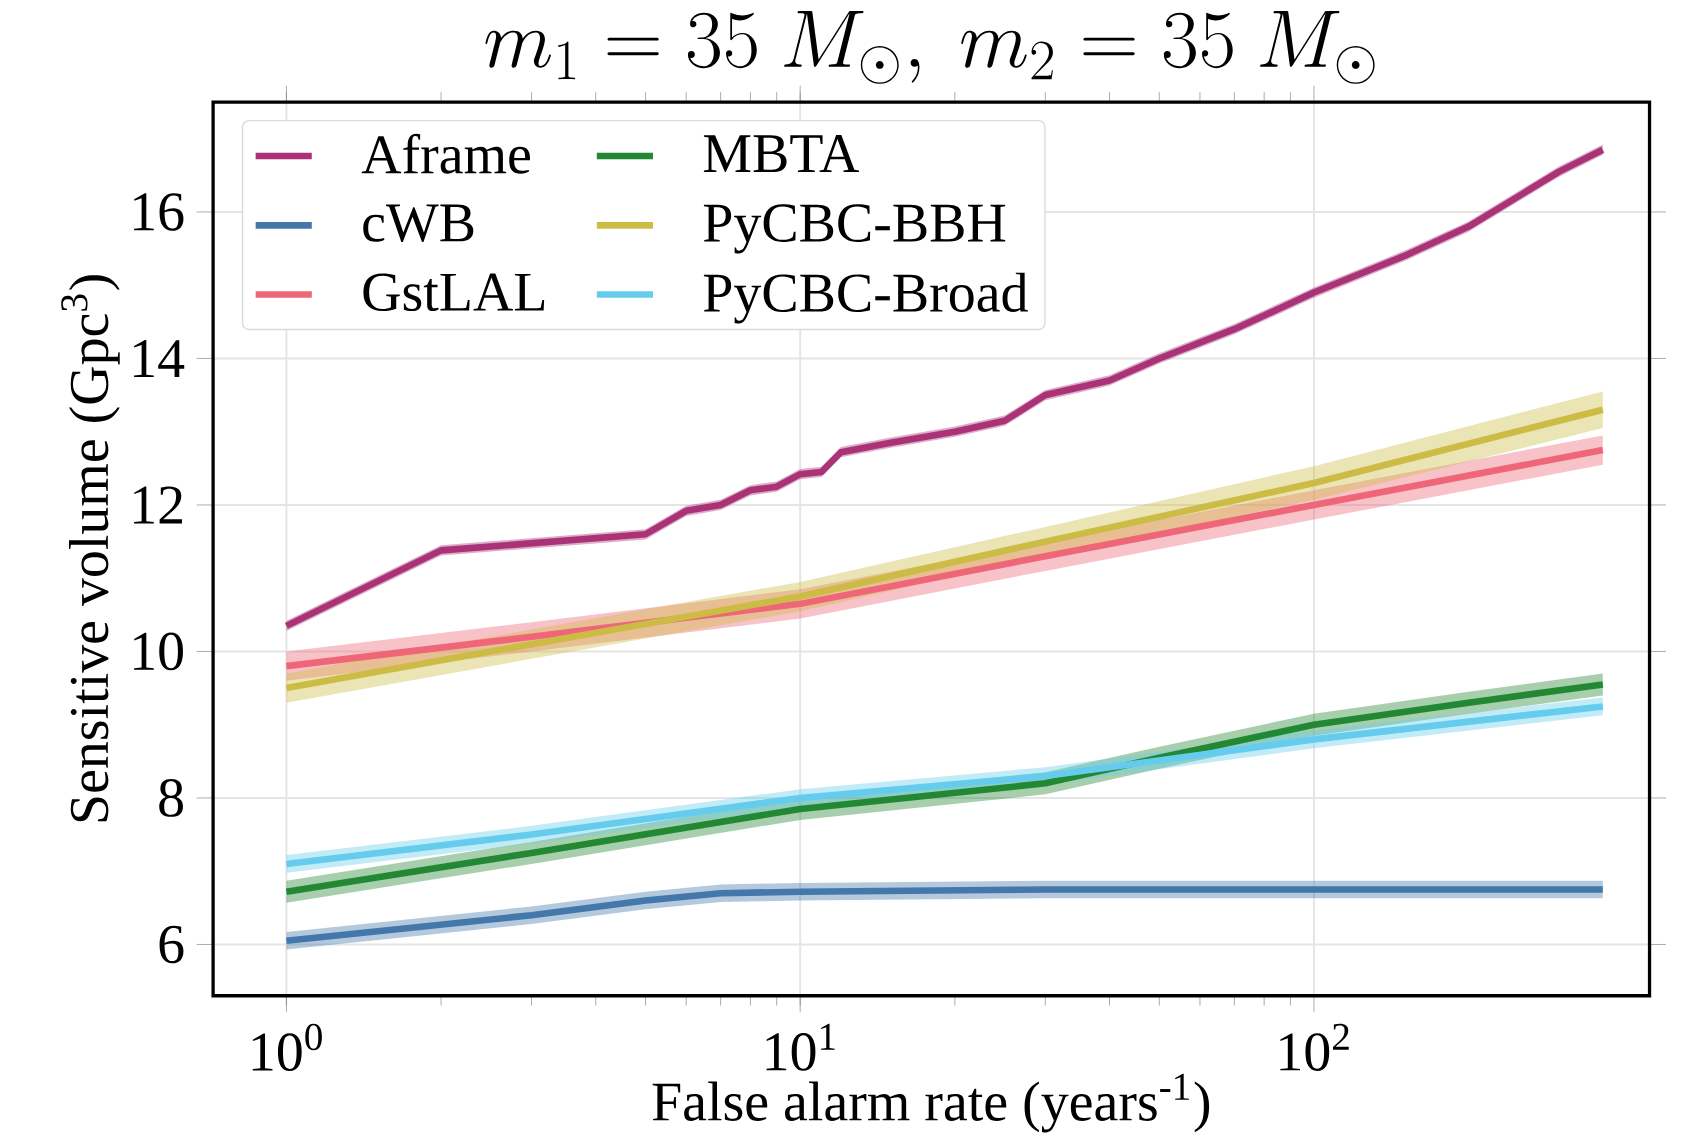 This screenshot has width=1687, height=1143. I want to click on x-tick-label: 10$^{0}$, so click(287, 1047).